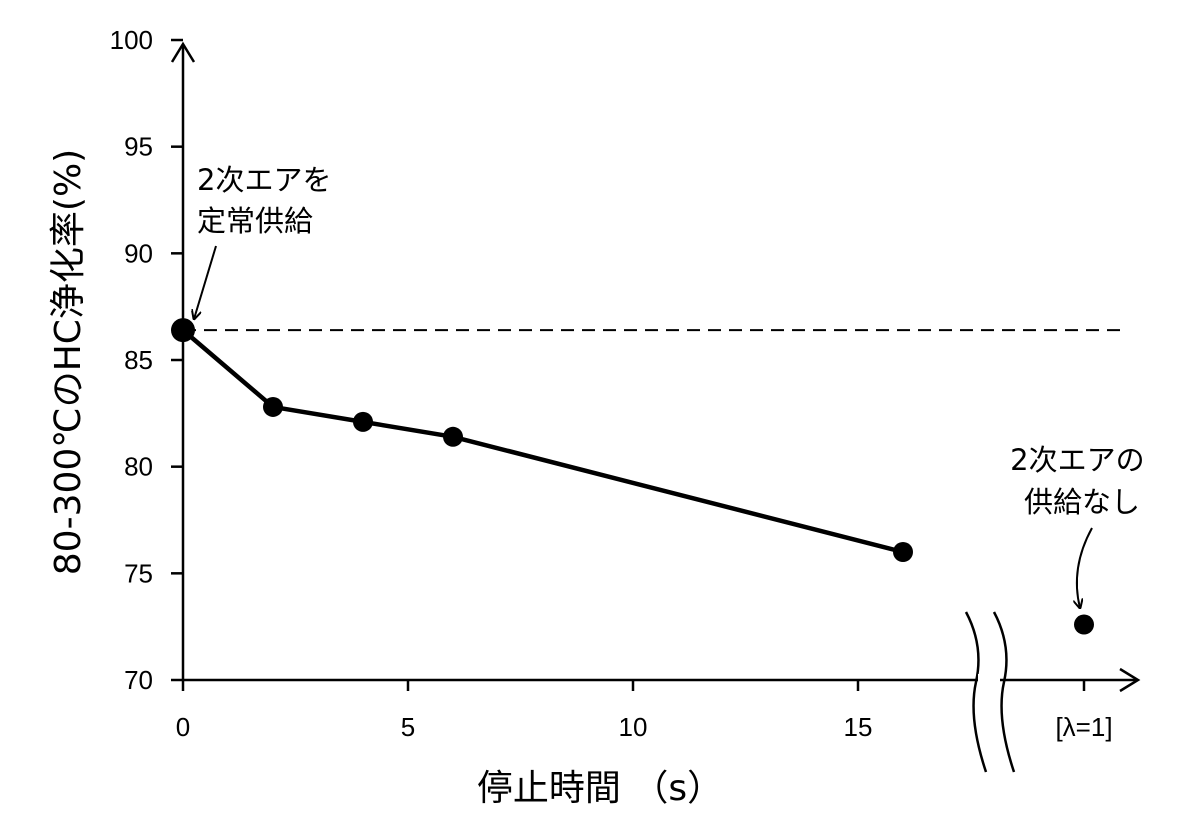  Describe the element at coordinates (68, 362) in the screenshot. I see `y-axis-title: 80-300℃のHC浄化率(%)` at that location.